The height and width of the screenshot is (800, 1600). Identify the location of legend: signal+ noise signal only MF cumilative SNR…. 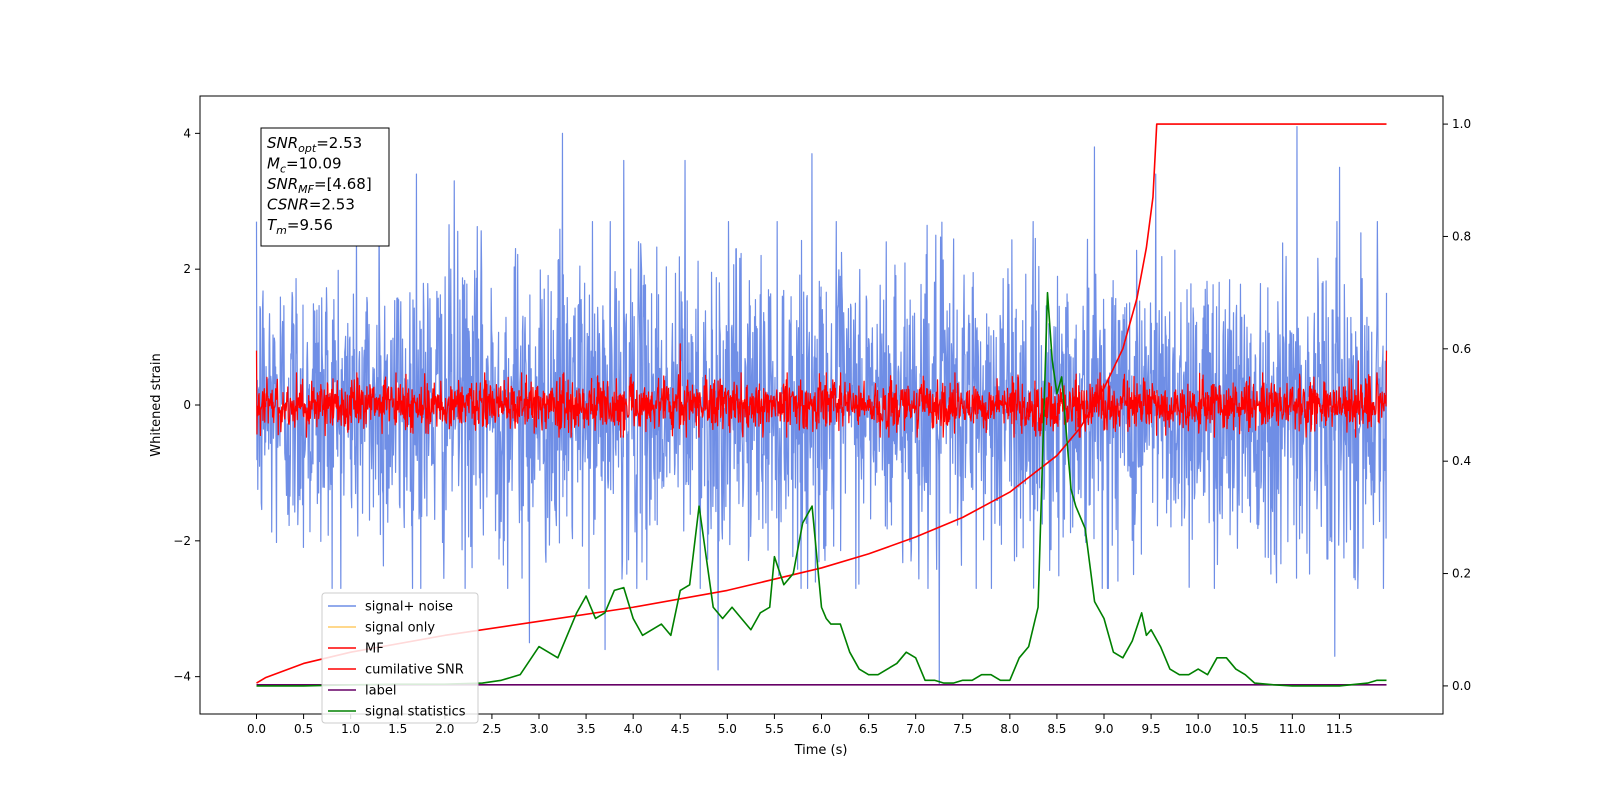
(400, 658).